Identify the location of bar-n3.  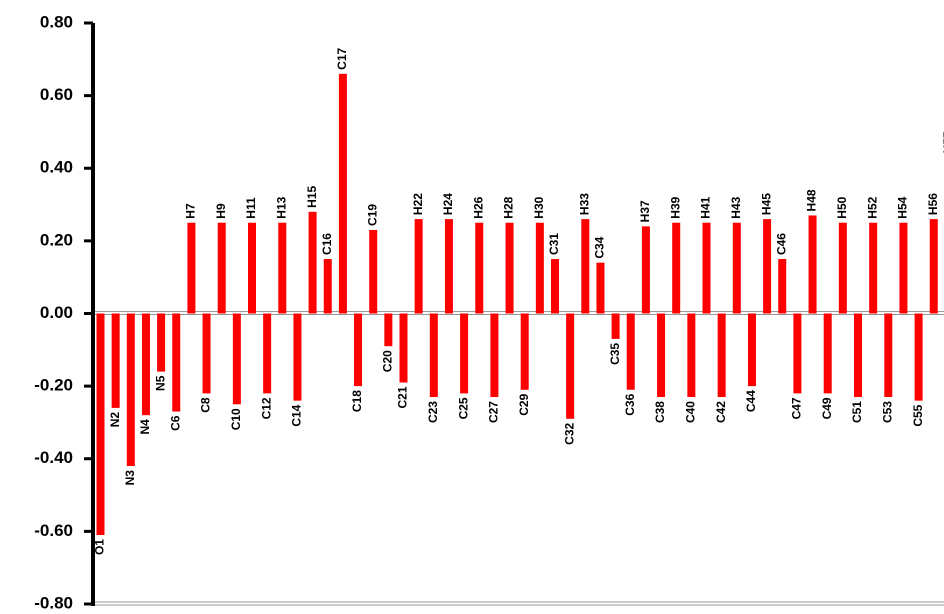
(130, 390).